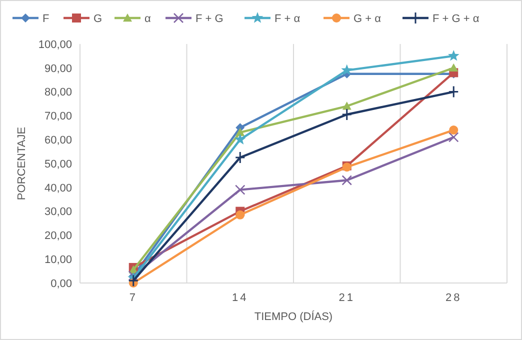 The width and height of the screenshot is (522, 340). What do you see at coordinates (55, 44) in the screenshot?
I see `y-tick-label: 100,00` at bounding box center [55, 44].